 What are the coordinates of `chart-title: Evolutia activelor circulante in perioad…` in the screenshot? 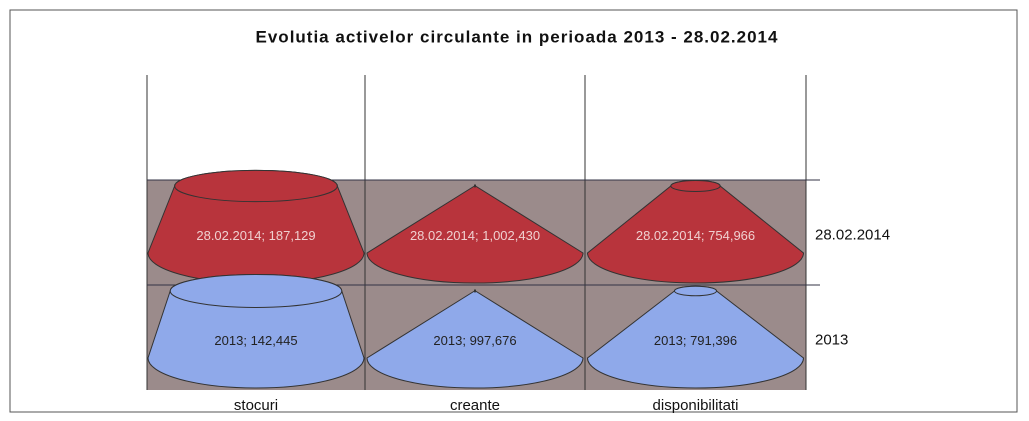 It's located at (517, 36).